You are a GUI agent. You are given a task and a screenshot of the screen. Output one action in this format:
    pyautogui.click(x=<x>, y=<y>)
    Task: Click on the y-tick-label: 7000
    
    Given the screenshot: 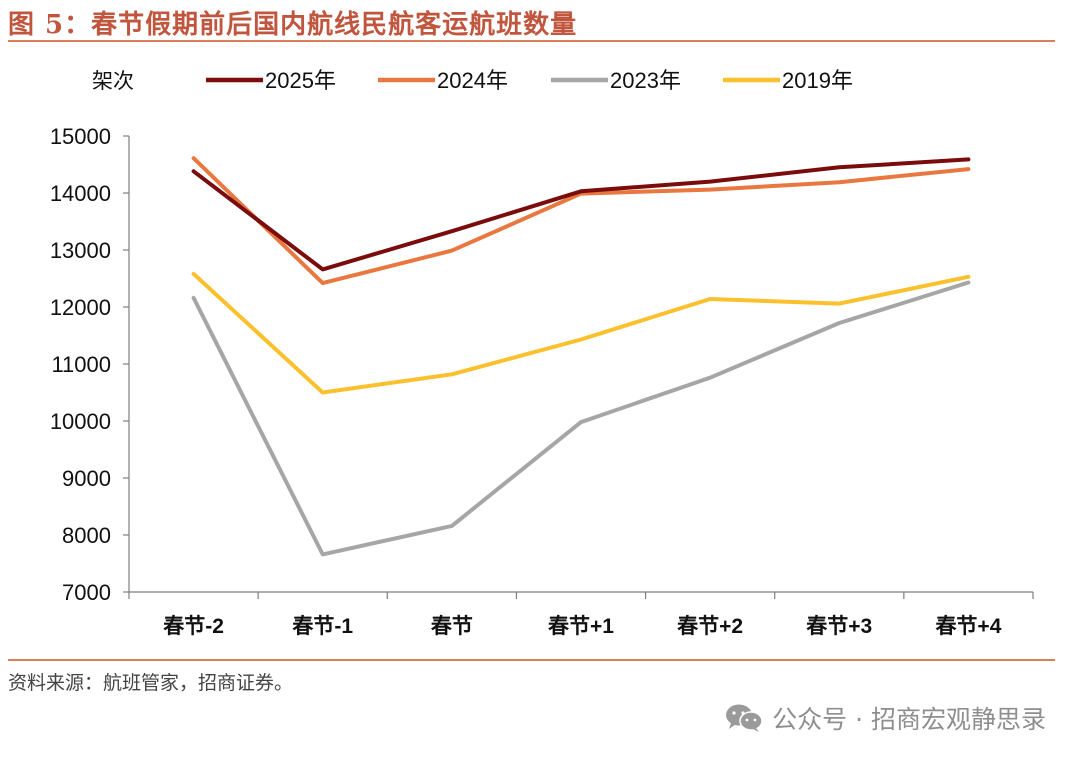 What is the action you would take?
    pyautogui.click(x=86, y=592)
    